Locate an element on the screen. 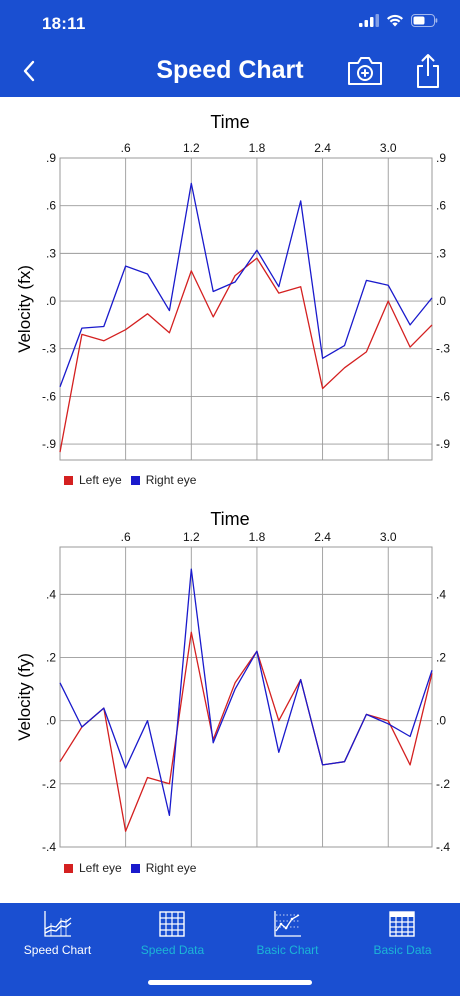 The image size is (460, 996). share-icon is located at coordinates (428, 71).